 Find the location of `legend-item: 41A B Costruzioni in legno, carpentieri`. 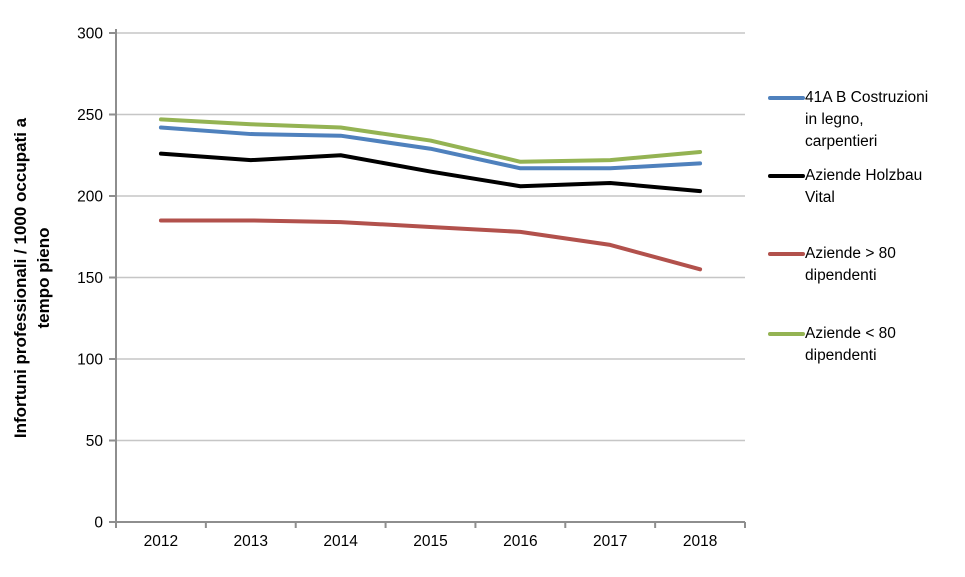

legend-item: 41A B Costruzioni in legno, carpentieri is located at coordinates (848, 120).